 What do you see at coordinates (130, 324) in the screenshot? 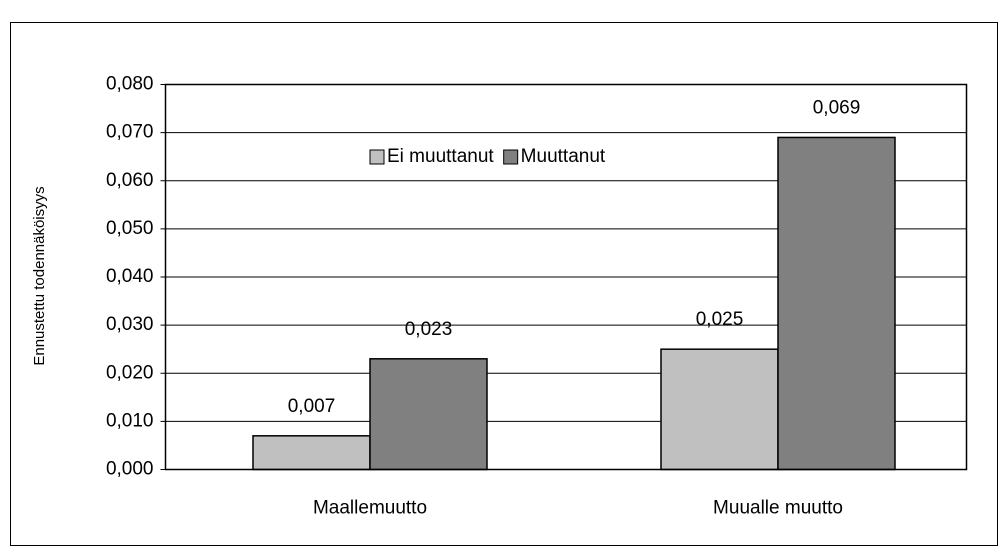
I see `y-tick-label: 0,030` at bounding box center [130, 324].